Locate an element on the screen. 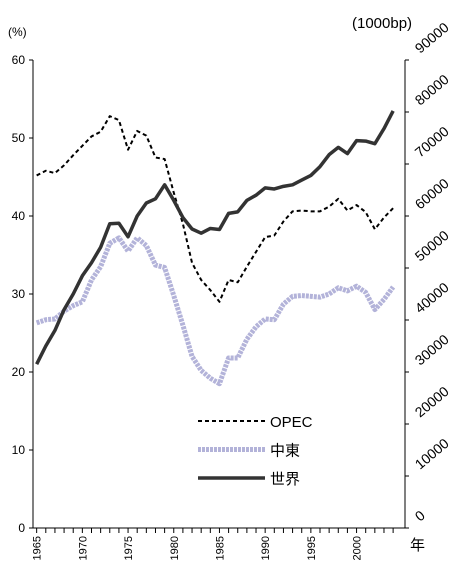  y2-tick-label: 0 is located at coordinates (420, 515).